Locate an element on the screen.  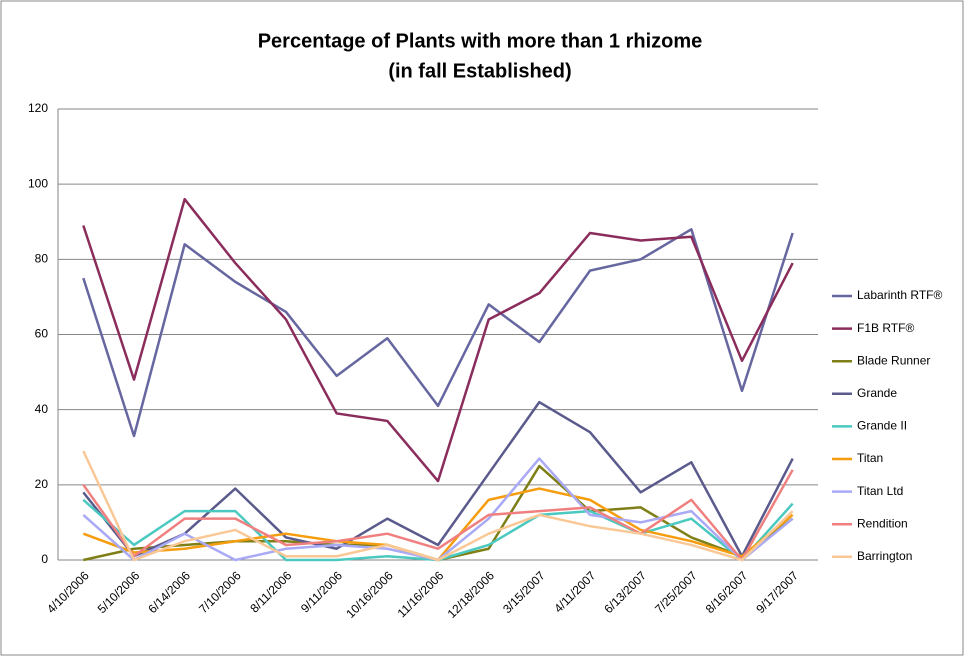
chart-subtitle: (in fall Established) is located at coordinates (479, 71).